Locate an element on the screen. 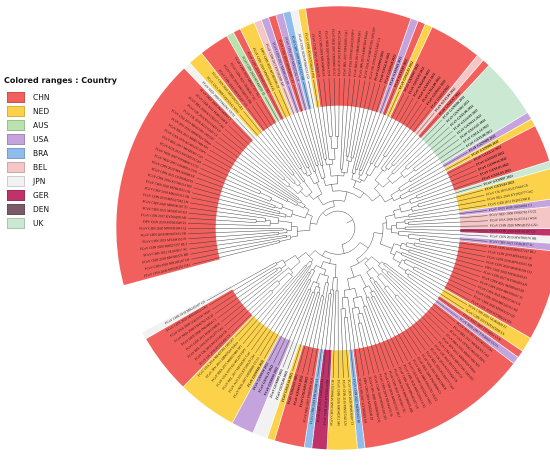 The width and height of the screenshot is (550, 470). taxon-label: FCoV CHN 2018 MN165101 SD is located at coordinates (164, 235).